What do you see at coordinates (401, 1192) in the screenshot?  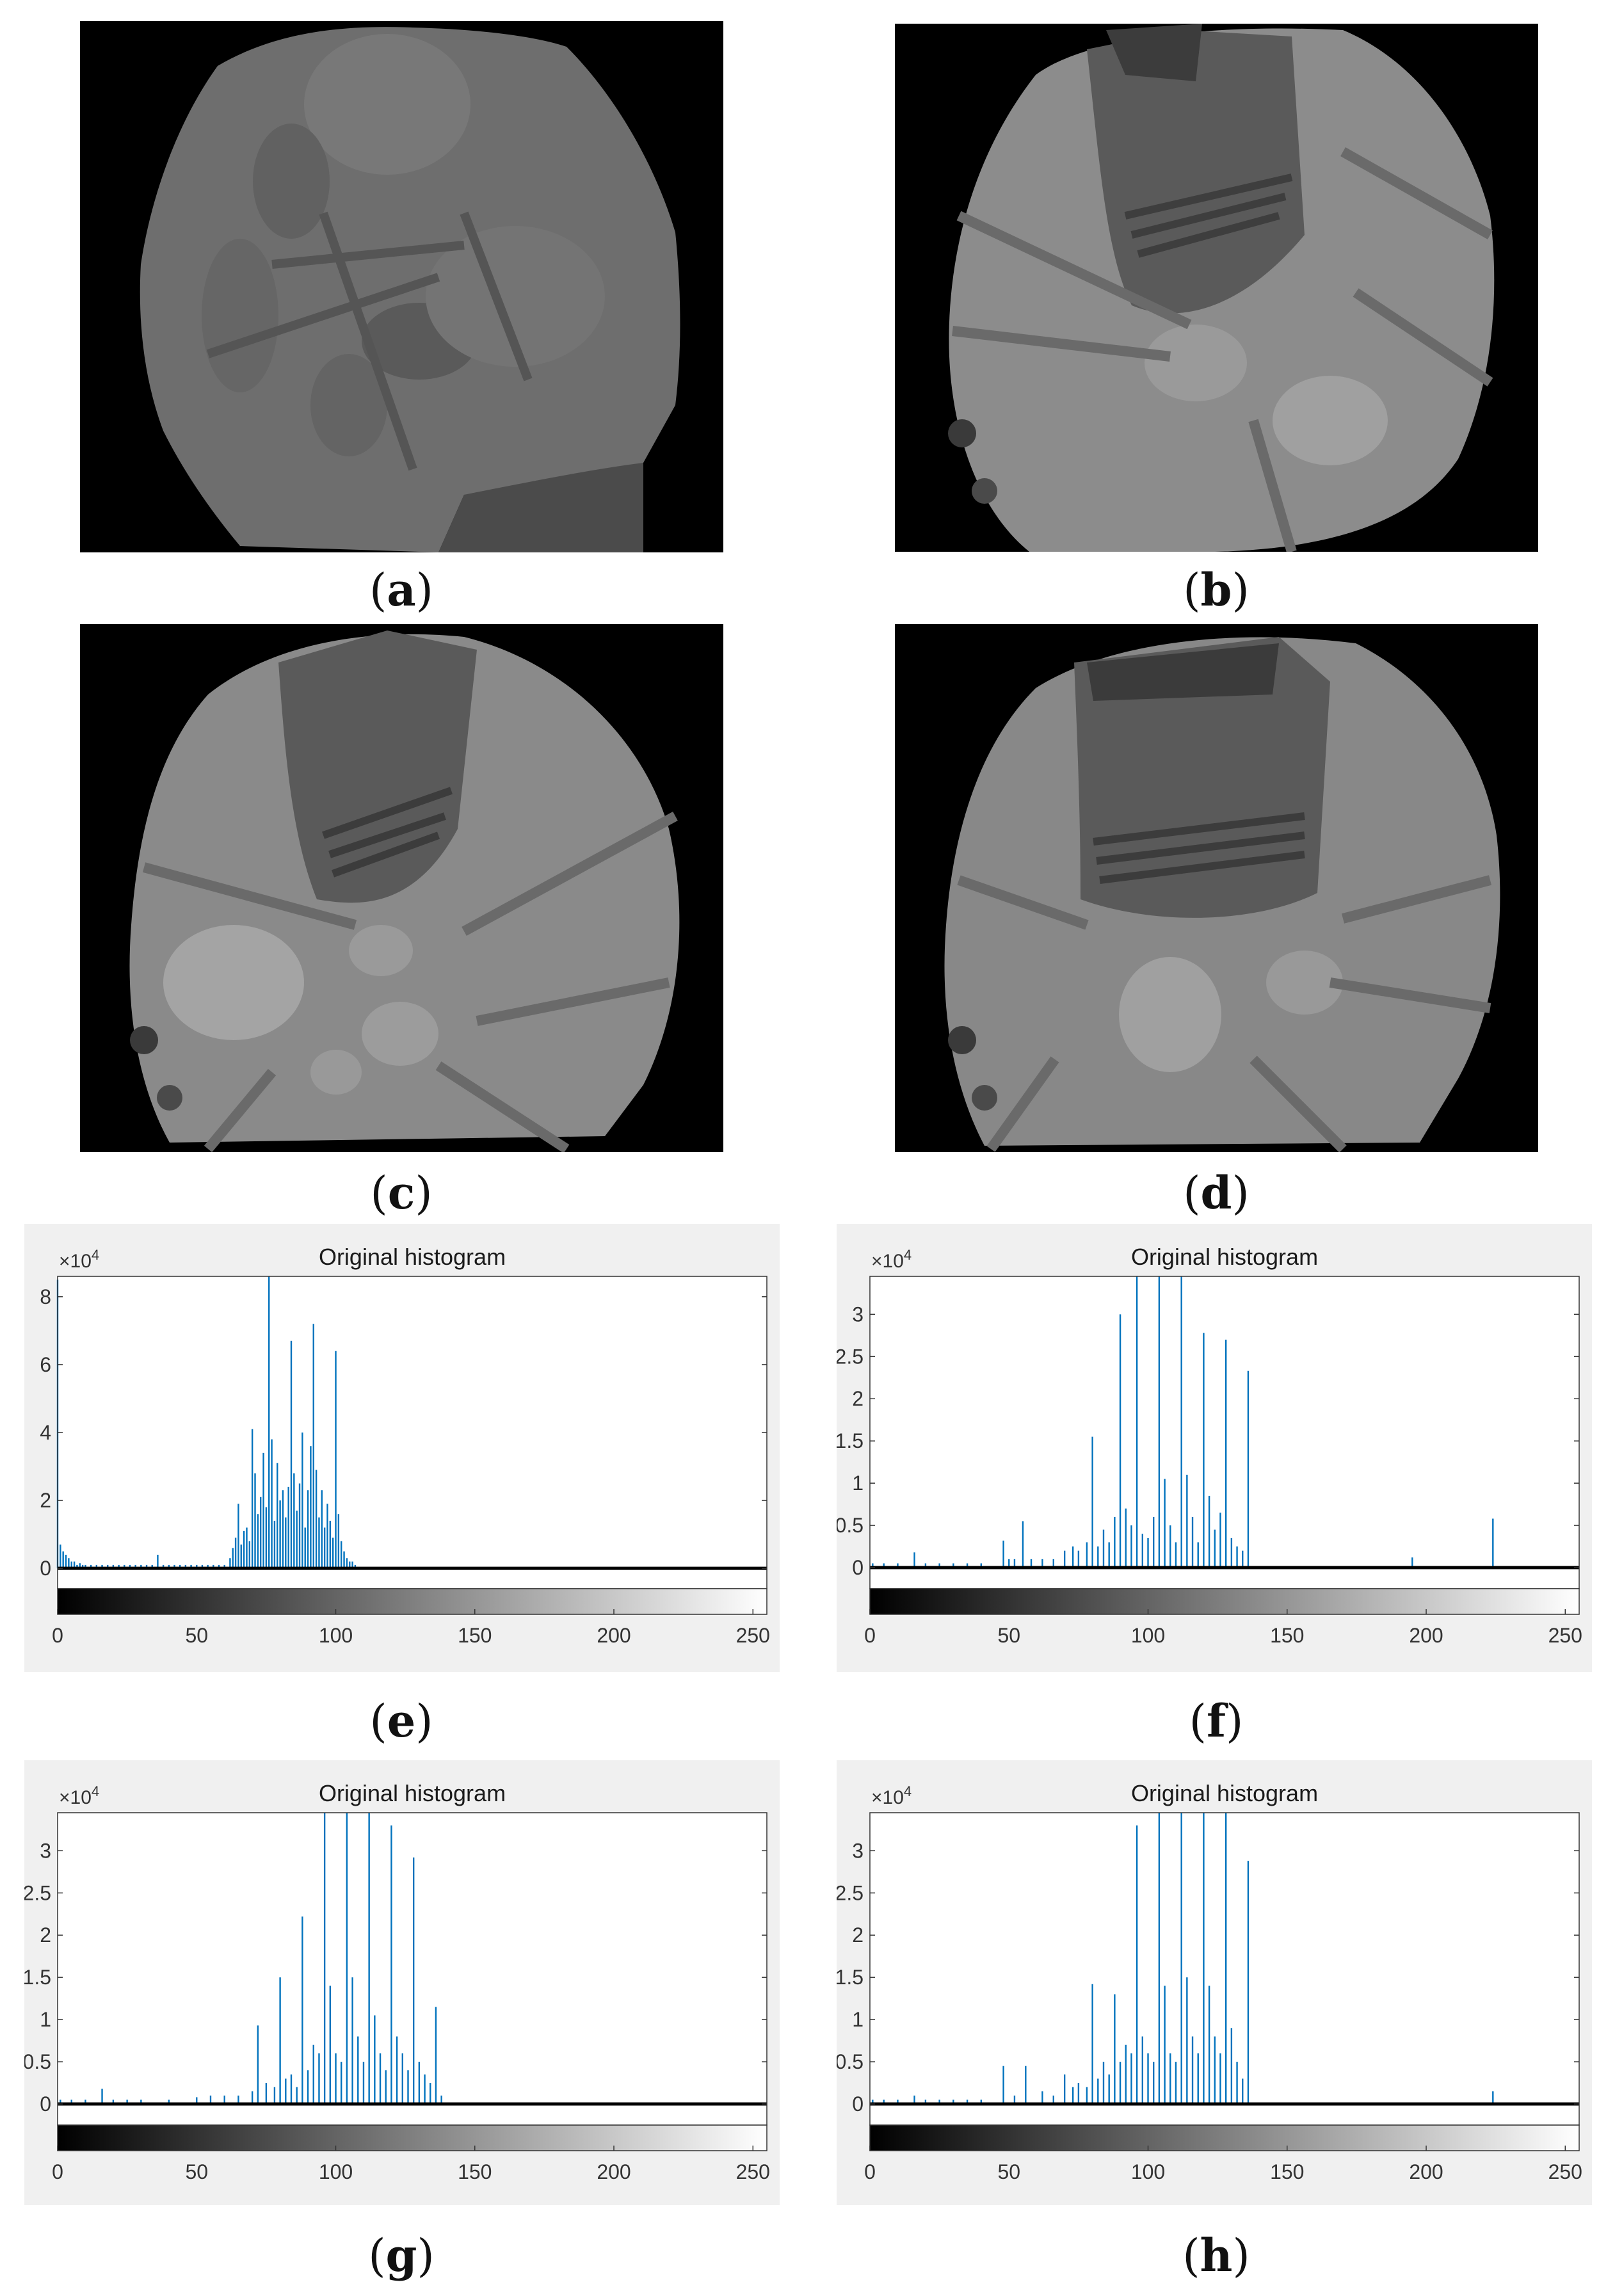 I see `caption-c: (c)` at bounding box center [401, 1192].